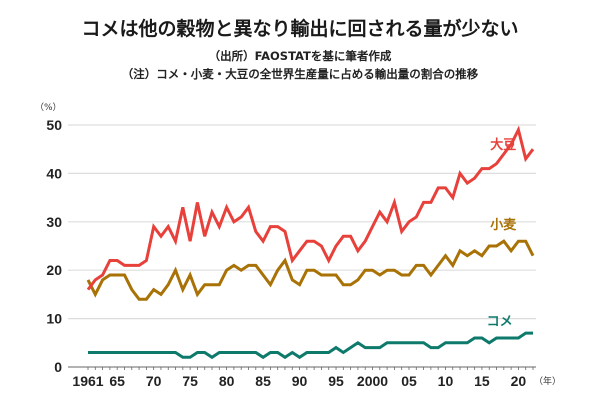 Image resolution: width=600 pixels, height=400 pixels. What do you see at coordinates (87, 381) in the screenshot?
I see `x-tick-label: 1961` at bounding box center [87, 381].